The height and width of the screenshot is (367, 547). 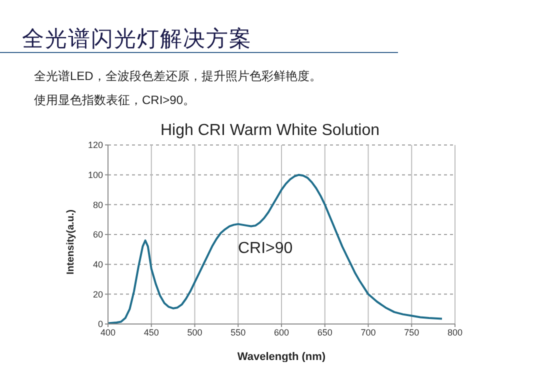 I want to click on x-tick-label: 450, so click(x=151, y=332).